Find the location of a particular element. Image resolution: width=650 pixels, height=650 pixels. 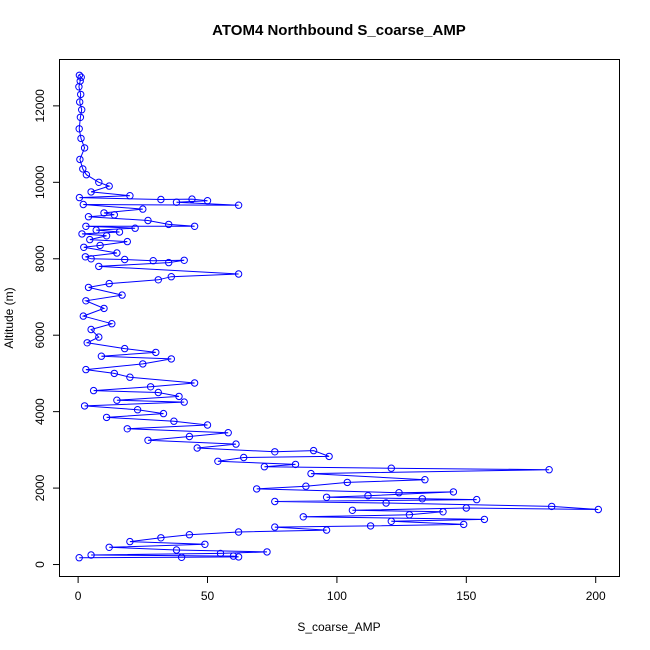

y-tick-label: 8000 is located at coordinates (40, 258).